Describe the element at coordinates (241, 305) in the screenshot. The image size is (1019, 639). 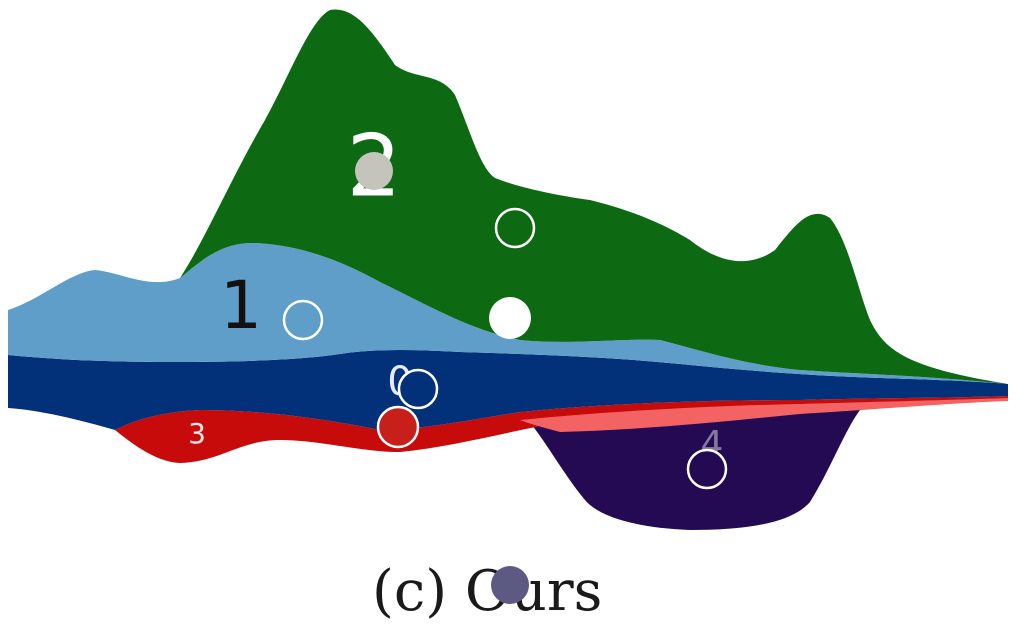
I see `layer-1-label: 1` at that location.